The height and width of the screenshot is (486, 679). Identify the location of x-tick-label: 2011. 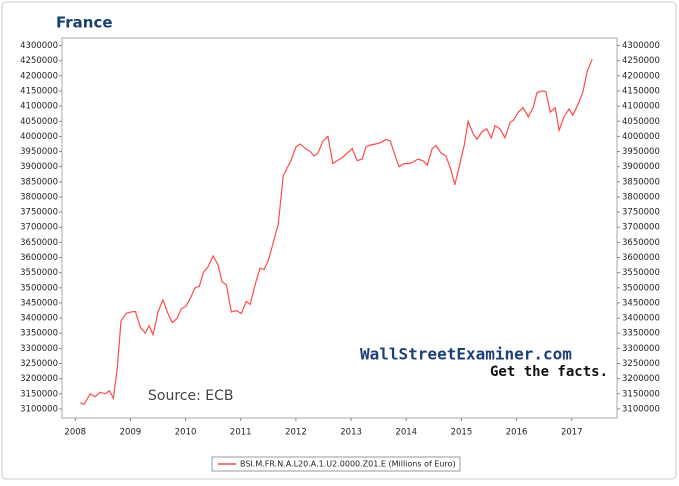
(241, 433).